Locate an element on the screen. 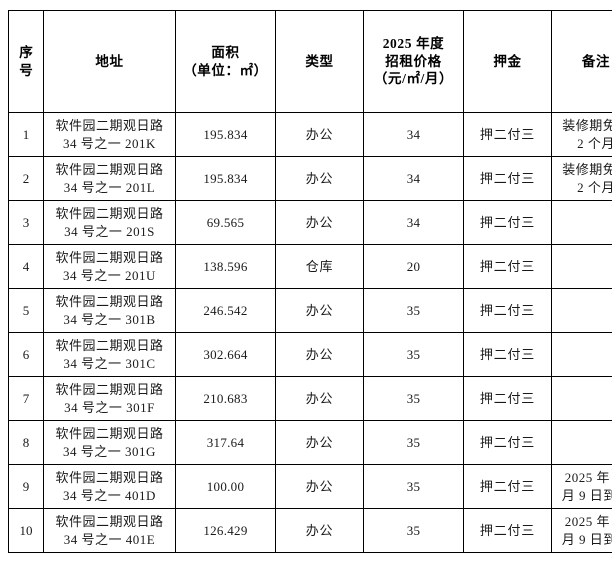 The width and height of the screenshot is (612, 561). column-header-price-text: 2025 年度 招租价格 （元/㎡/月） is located at coordinates (413, 61).